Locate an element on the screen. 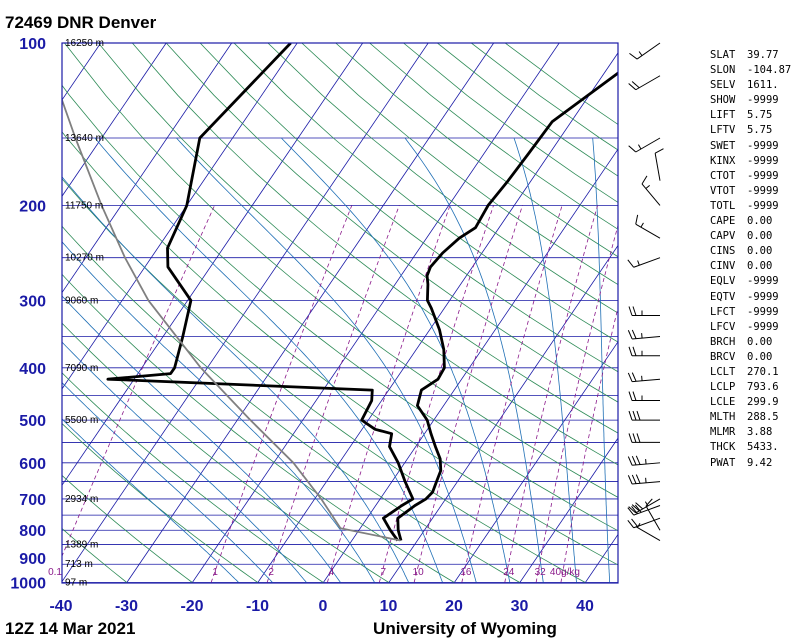 This screenshot has height=640, width=800. index-name: THCK is located at coordinates (723, 447).